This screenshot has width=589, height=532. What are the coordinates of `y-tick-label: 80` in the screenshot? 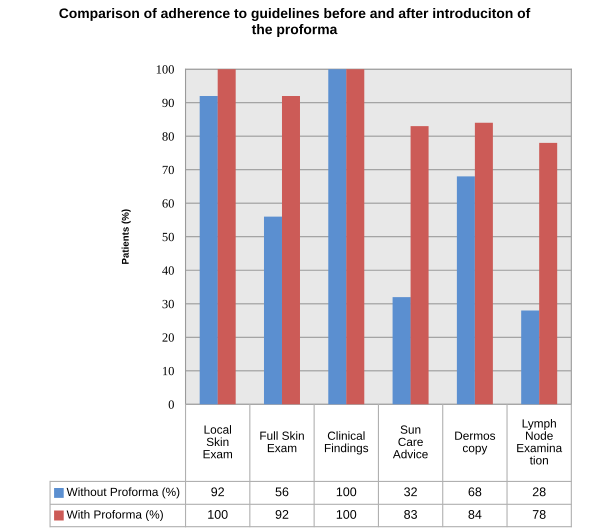 It's located at (168, 136).